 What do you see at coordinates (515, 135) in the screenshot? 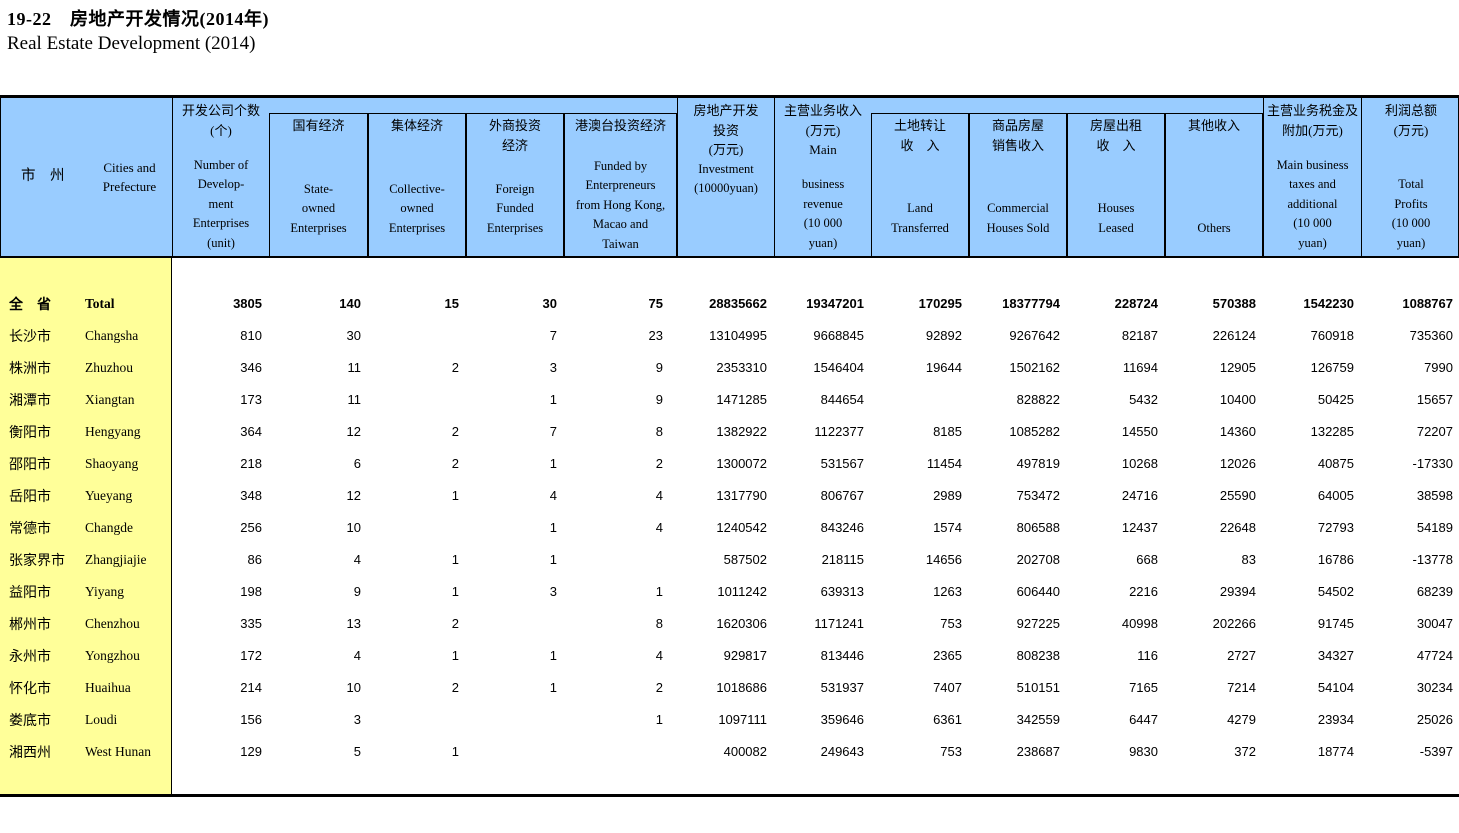
I see `foreign-funded-header-zh: 外商投资 经济` at bounding box center [515, 135].